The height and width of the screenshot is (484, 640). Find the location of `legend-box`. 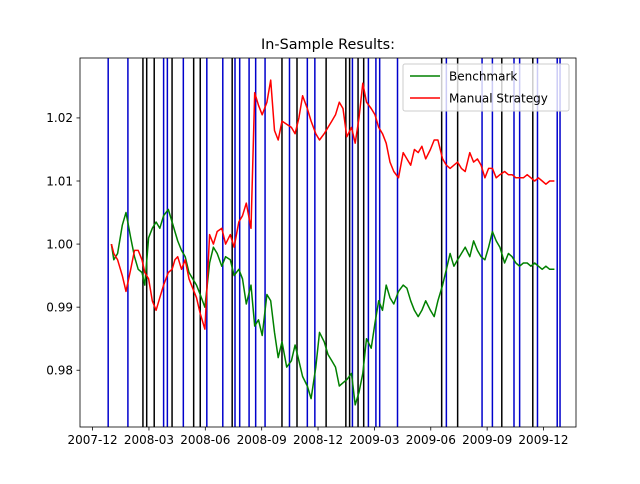

legend-box is located at coordinates (486, 87).